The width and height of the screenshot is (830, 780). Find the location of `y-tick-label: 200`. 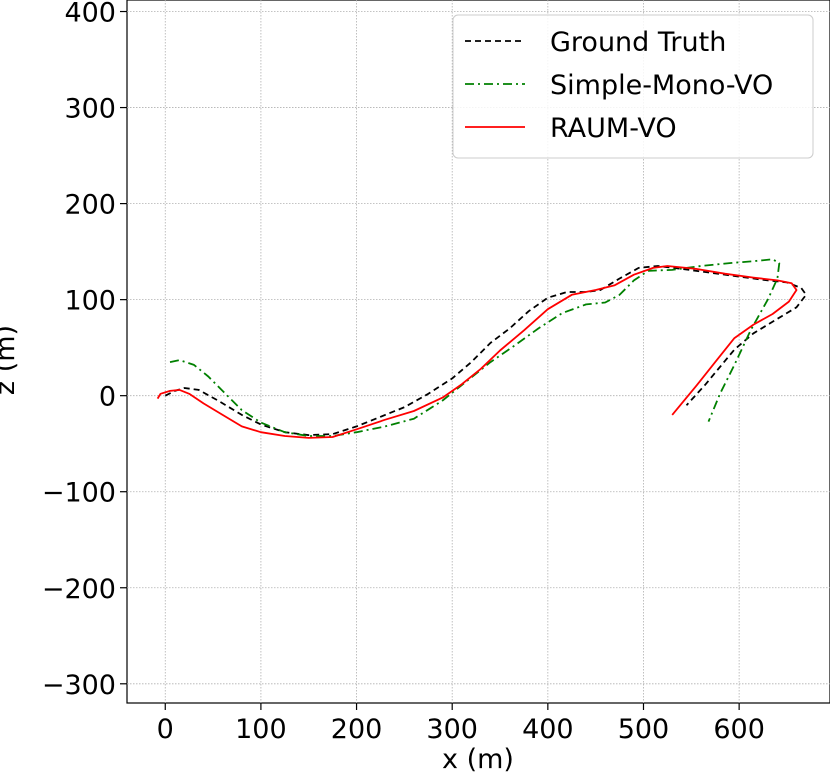

y-tick-label: 200 is located at coordinates (90, 205).